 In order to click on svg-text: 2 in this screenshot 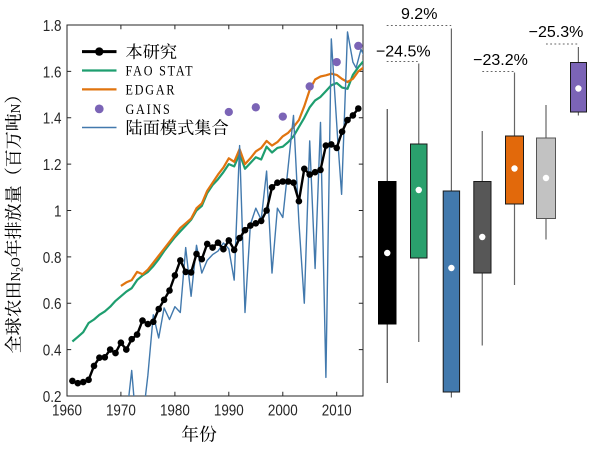, I will do `click(20, 269)`.